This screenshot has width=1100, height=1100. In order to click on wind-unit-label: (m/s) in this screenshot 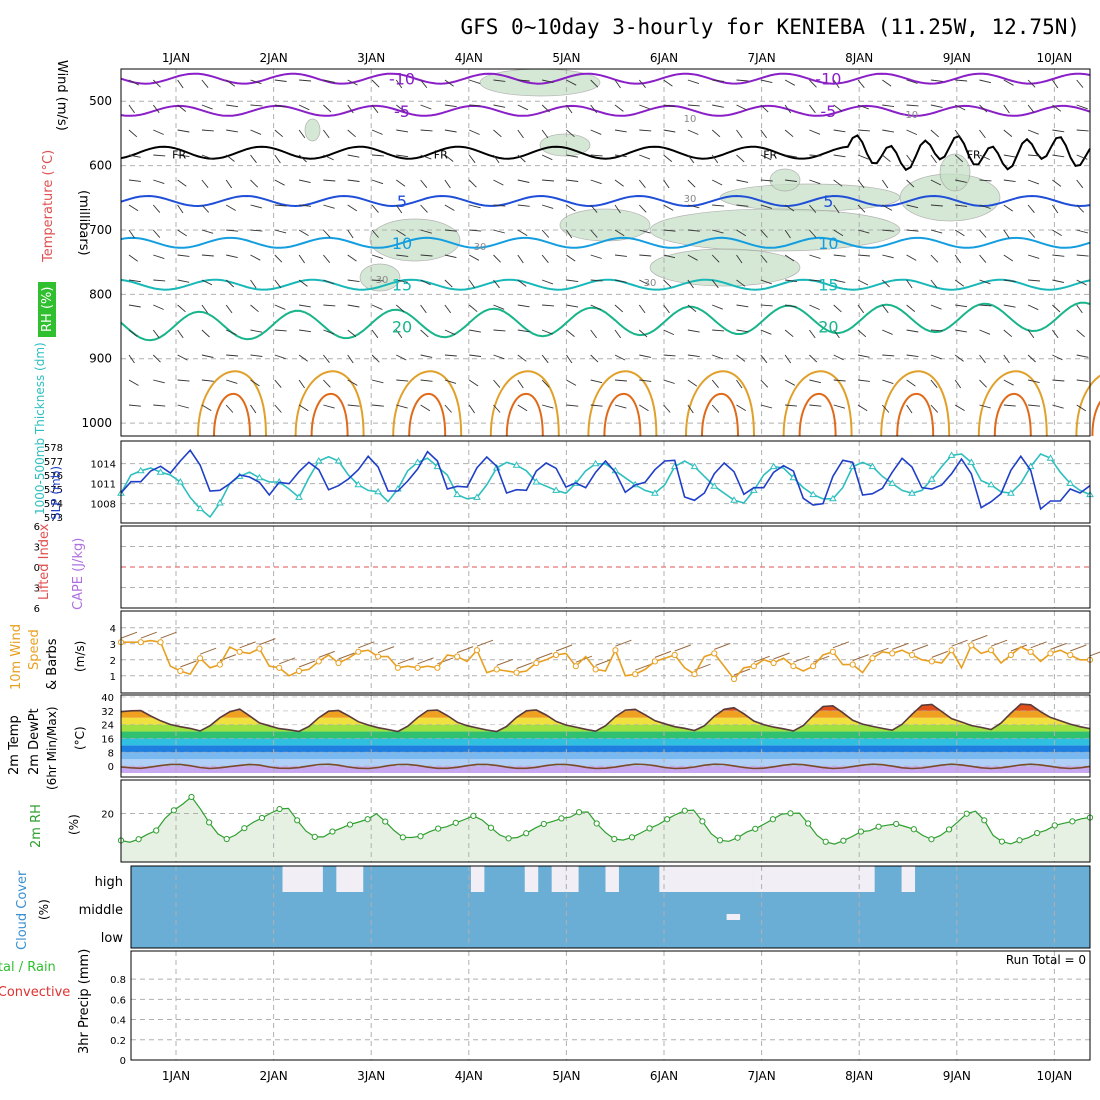, I will do `click(80, 656)`.